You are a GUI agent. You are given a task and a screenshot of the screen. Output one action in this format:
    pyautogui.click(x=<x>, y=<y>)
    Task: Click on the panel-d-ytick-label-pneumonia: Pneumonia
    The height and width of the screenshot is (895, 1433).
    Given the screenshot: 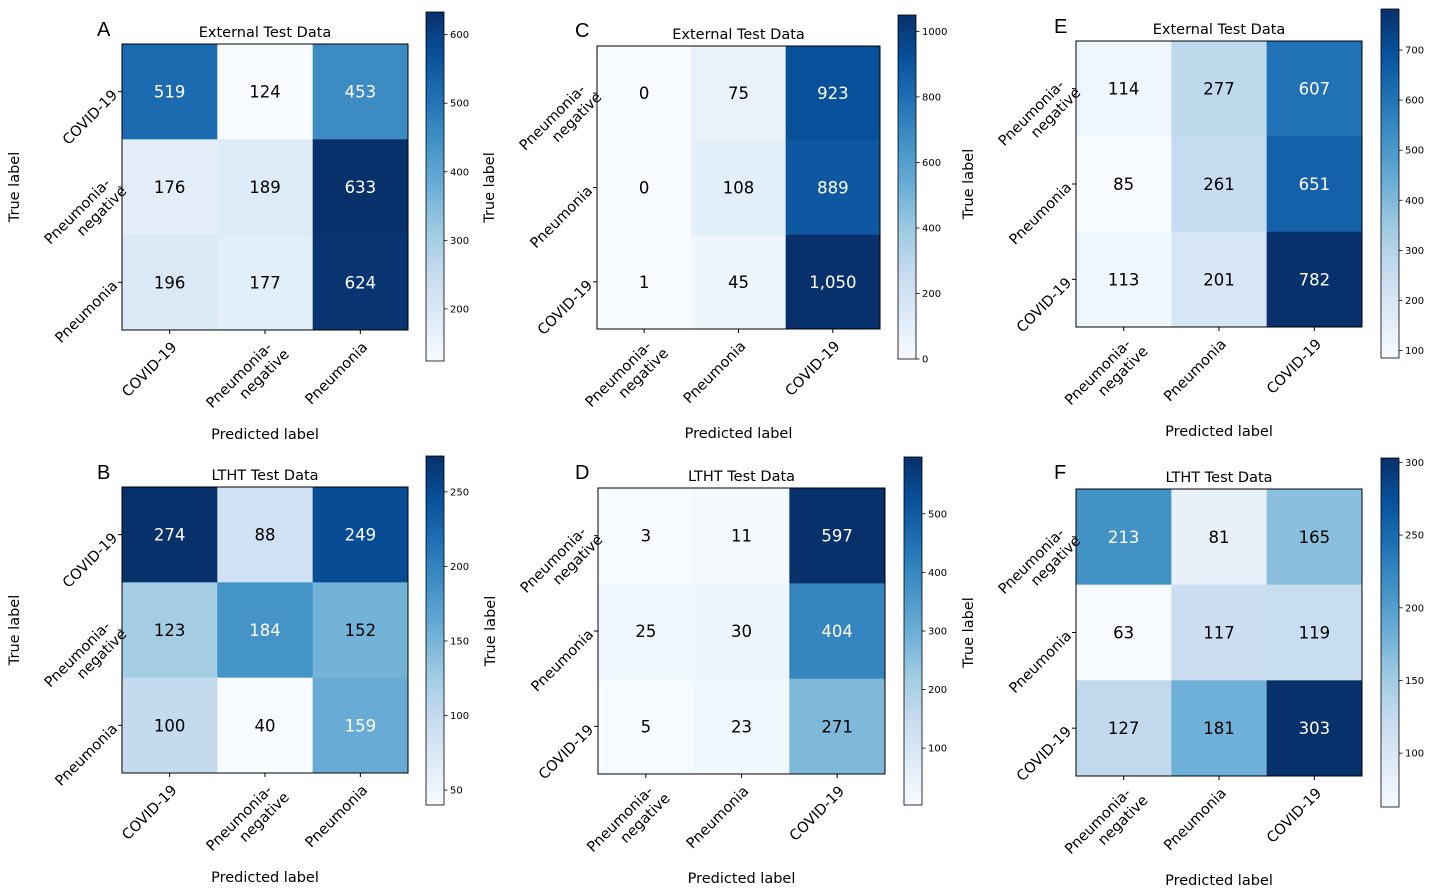 What is the action you would take?
    pyautogui.click(x=563, y=661)
    